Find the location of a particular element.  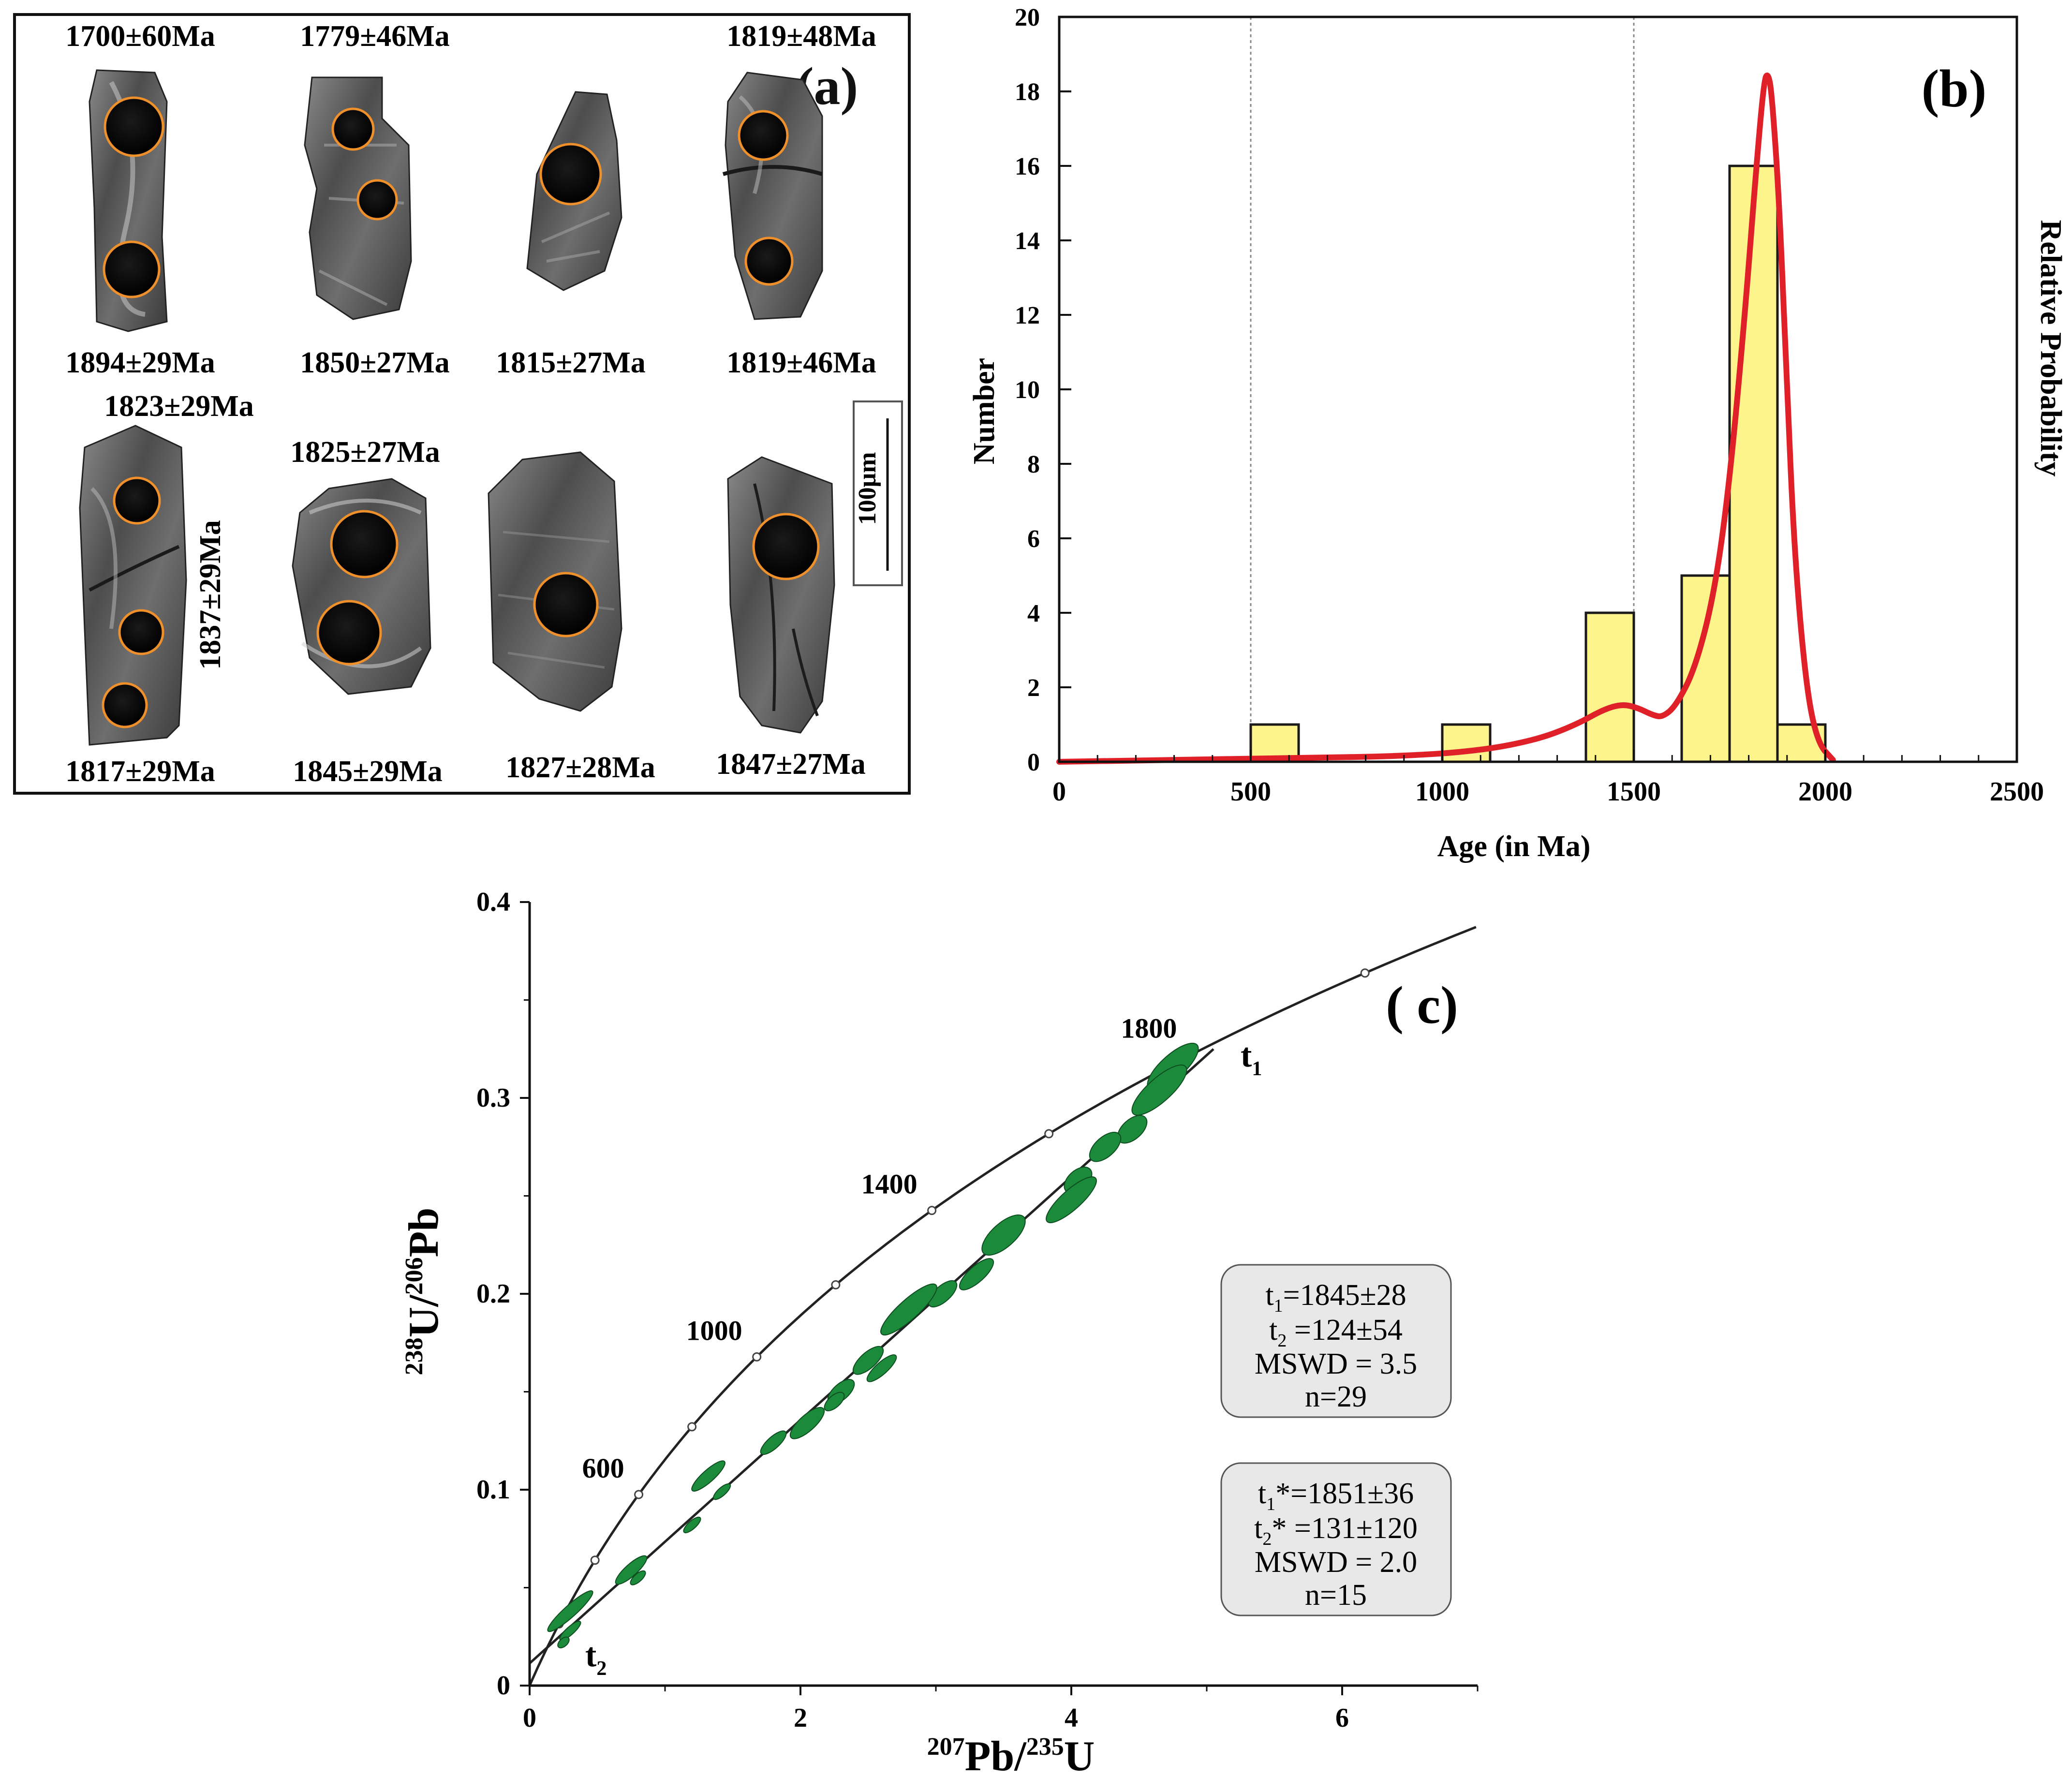

x-tick-label: 1000 is located at coordinates (1442, 792).